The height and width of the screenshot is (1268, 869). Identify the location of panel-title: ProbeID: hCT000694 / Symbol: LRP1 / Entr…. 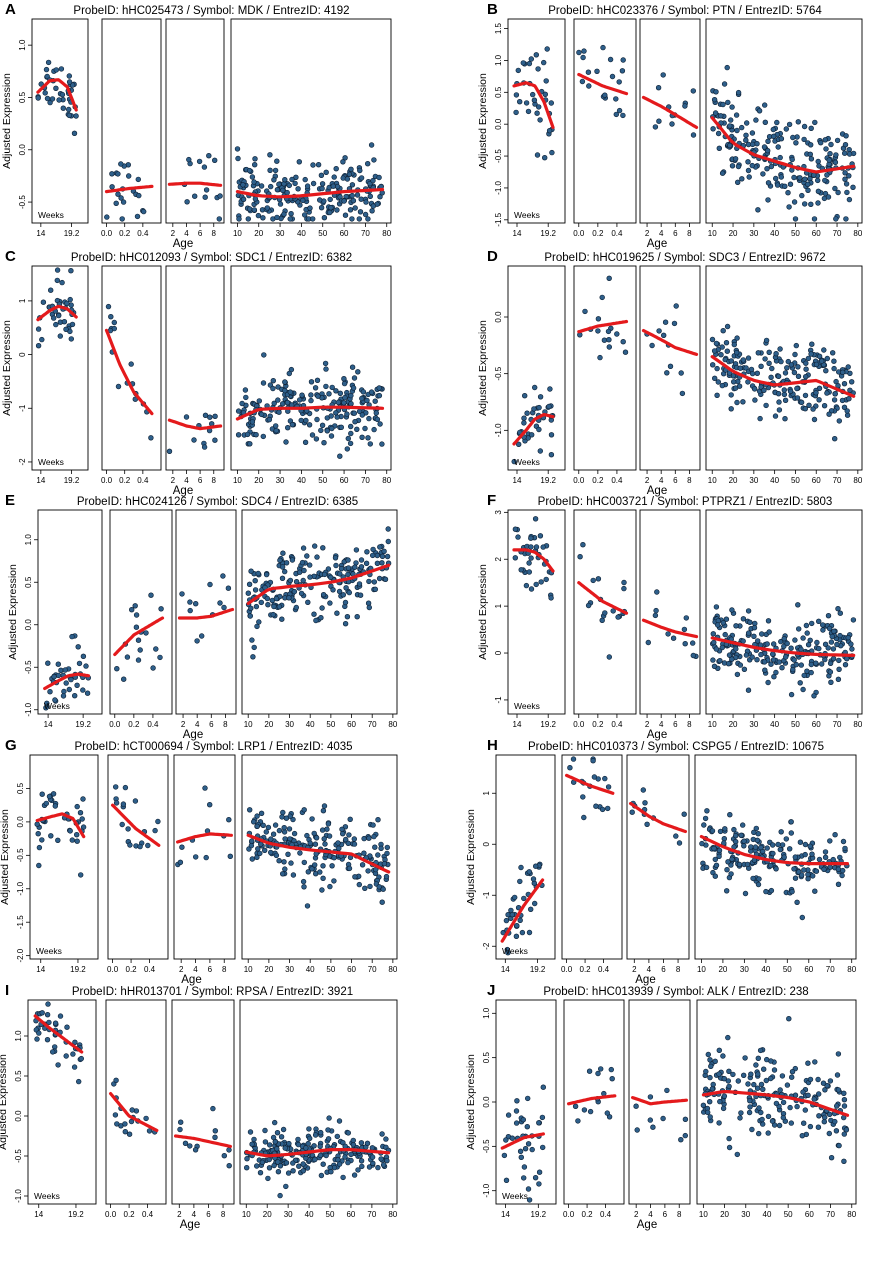
(213, 747).